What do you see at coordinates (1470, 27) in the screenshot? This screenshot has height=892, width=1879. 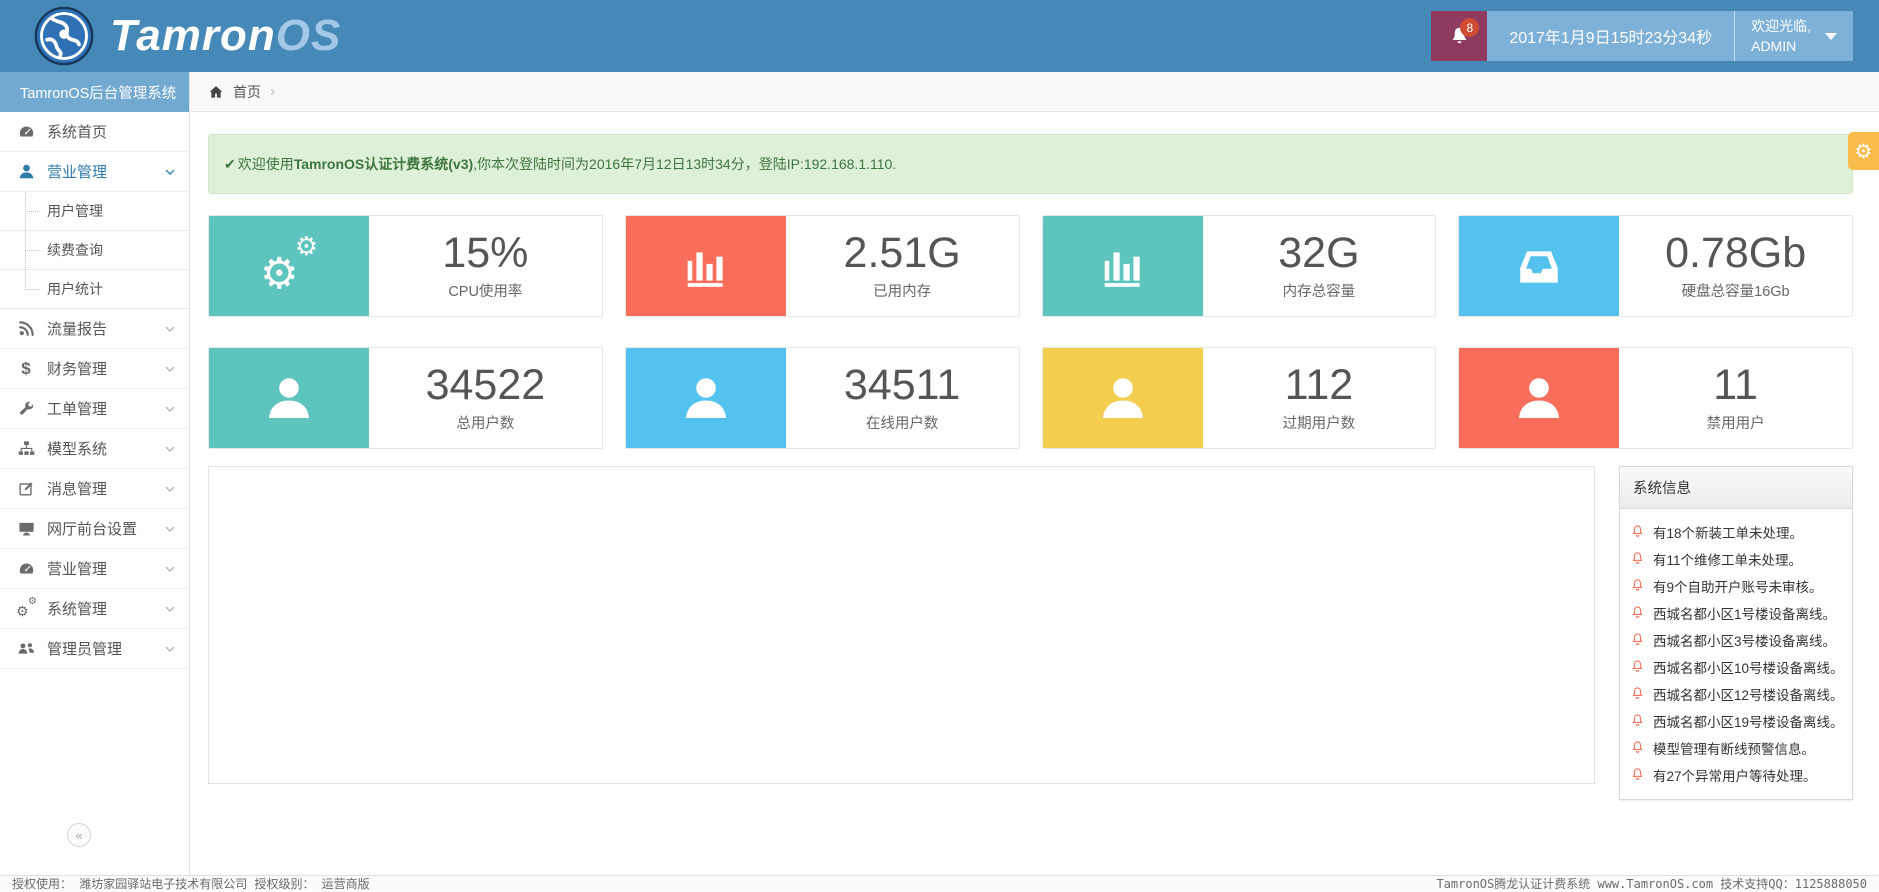 I see `notification-badge: 8` at bounding box center [1470, 27].